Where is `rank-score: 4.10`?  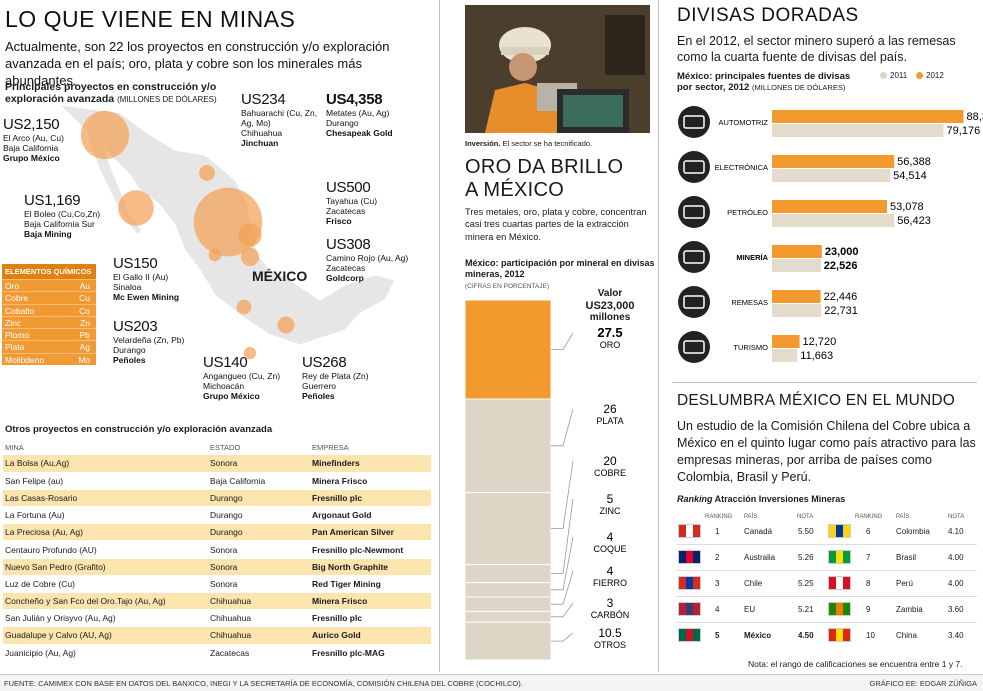
rank-score: 4.10 is located at coordinates (956, 531).